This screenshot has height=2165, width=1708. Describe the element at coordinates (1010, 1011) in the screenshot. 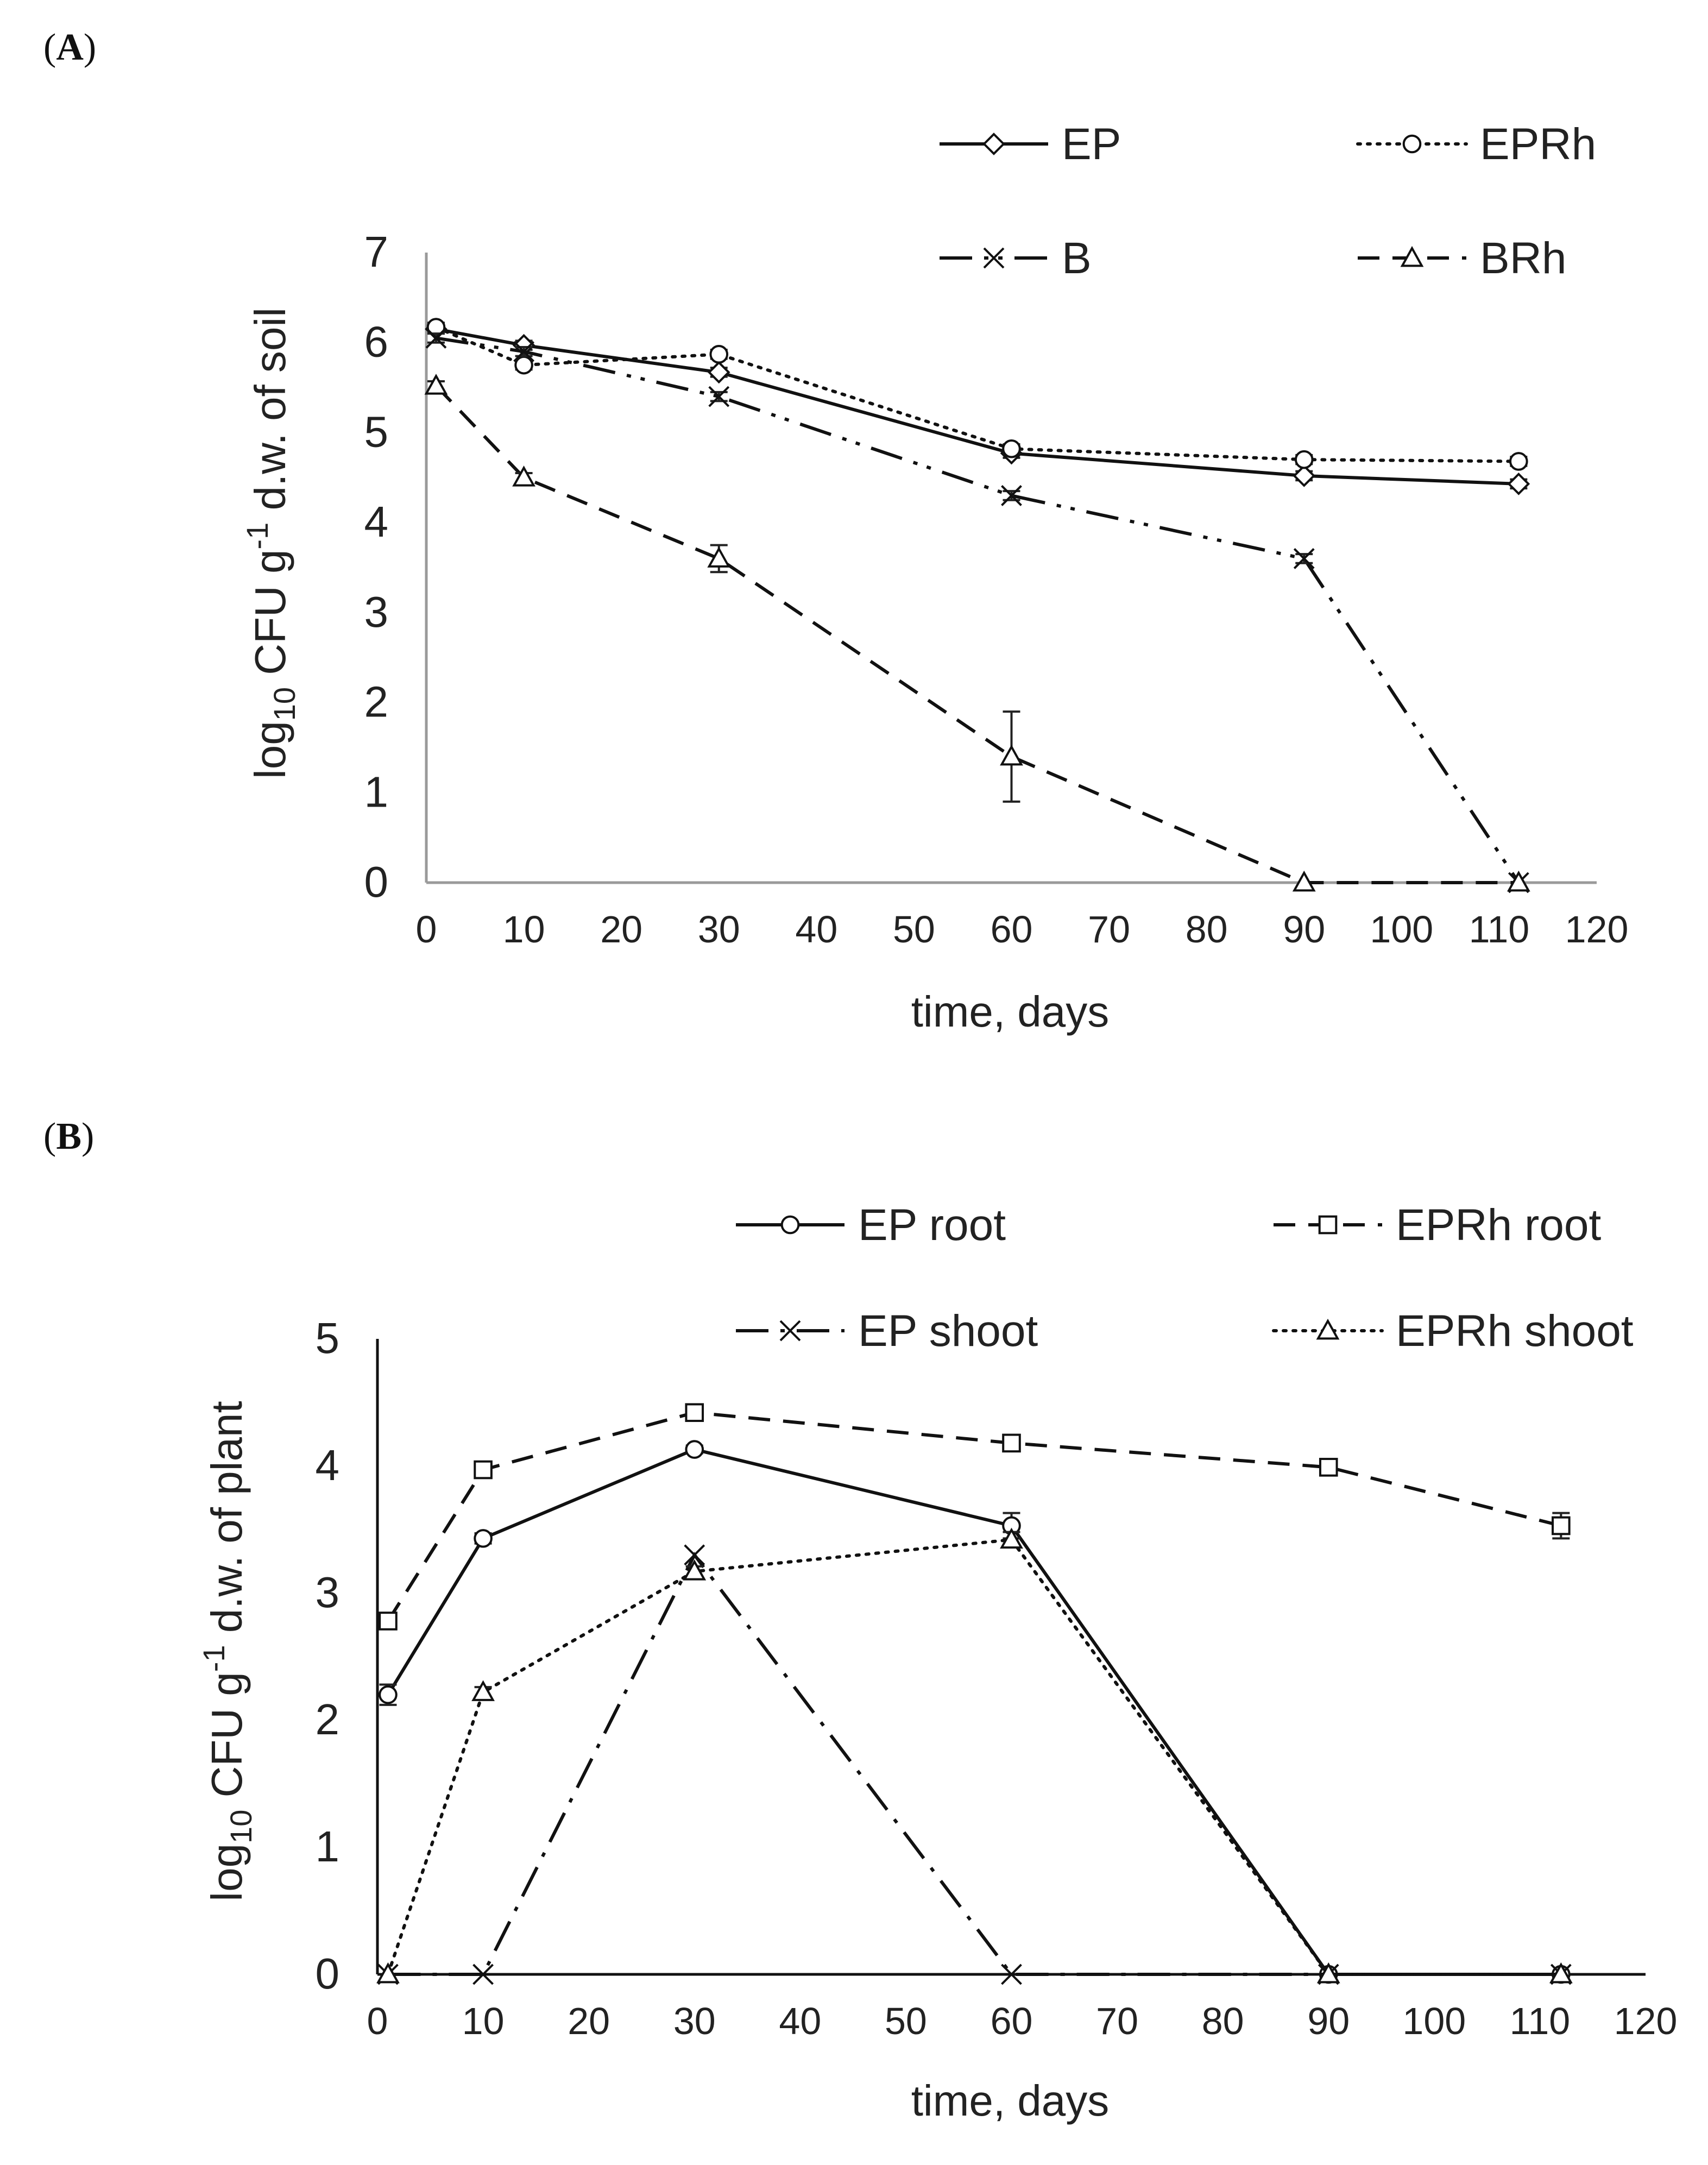

I see `x-axis-label-a: time, days` at that location.